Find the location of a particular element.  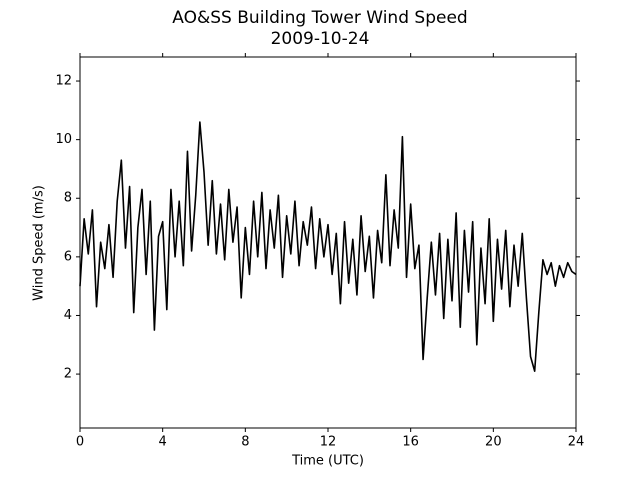

x-tick-label: 0 is located at coordinates (80, 442).